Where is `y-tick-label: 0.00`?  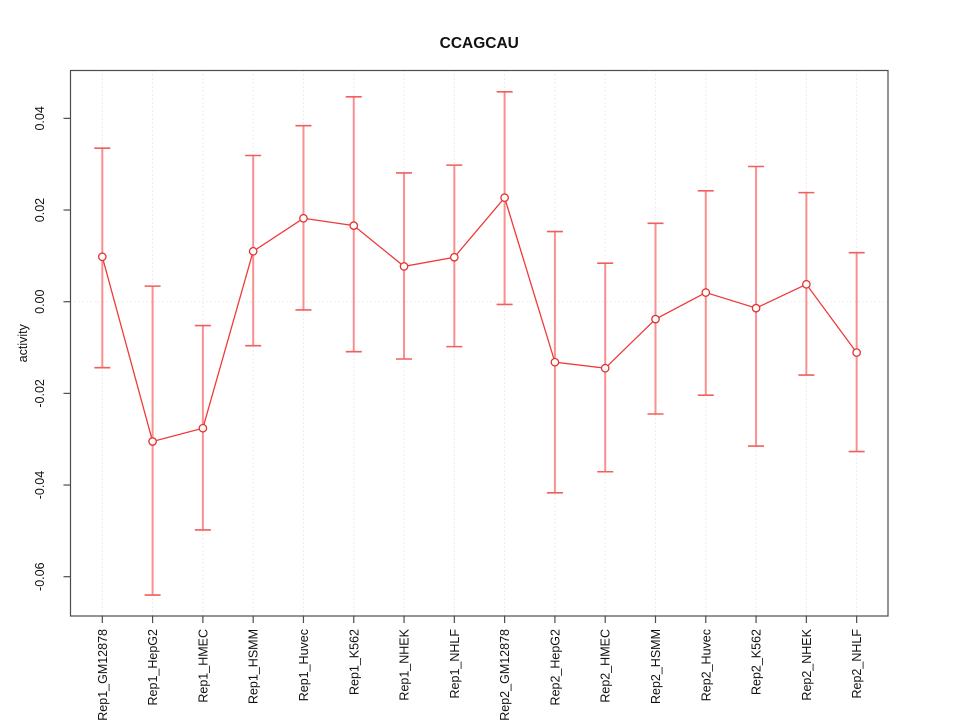 y-tick-label: 0.00 is located at coordinates (40, 301).